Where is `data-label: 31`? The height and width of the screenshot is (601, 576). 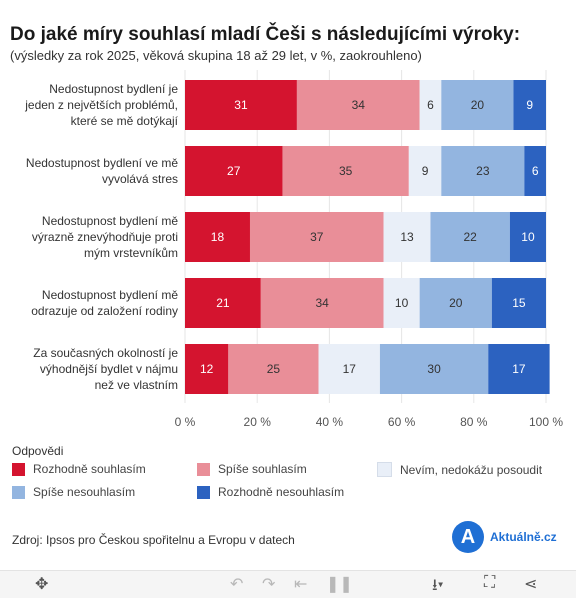 data-label: 31 is located at coordinates (241, 105).